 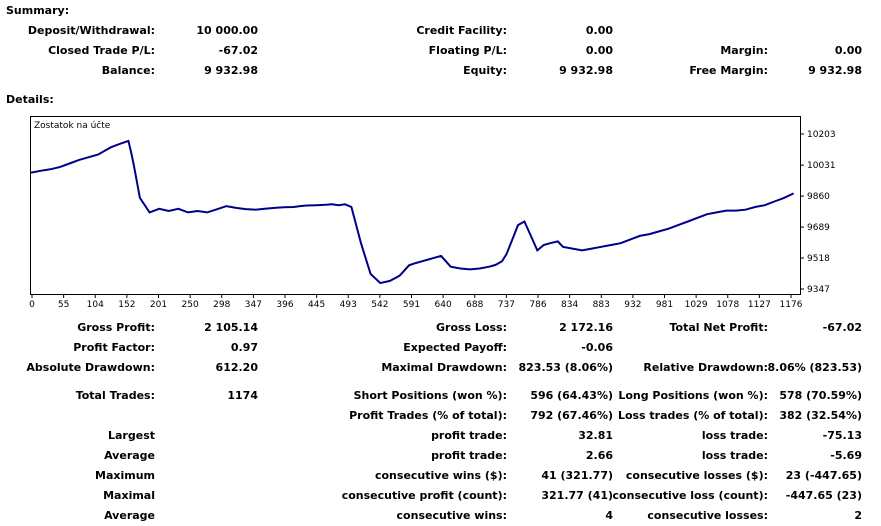 I want to click on x-tick-label: 591, so click(x=411, y=305).